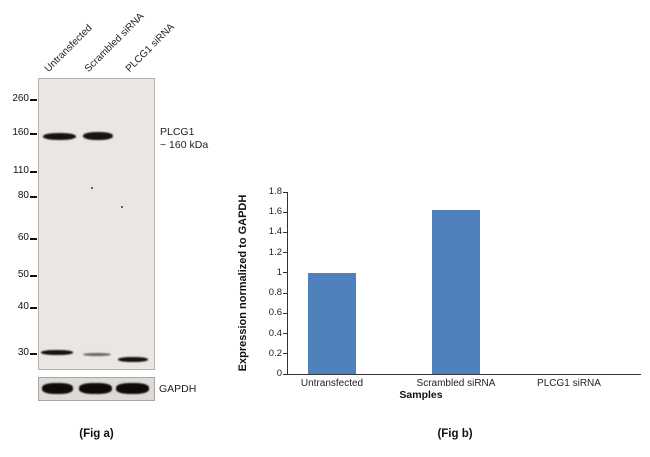 The height and width of the screenshot is (457, 650). What do you see at coordinates (59, 136) in the screenshot?
I see `band-plcg1-lane1` at bounding box center [59, 136].